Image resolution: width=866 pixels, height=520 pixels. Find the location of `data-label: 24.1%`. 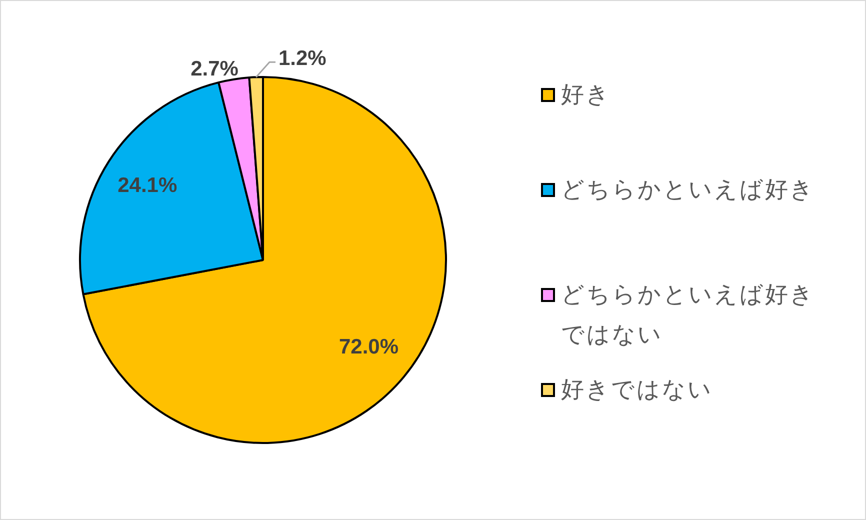

data-label: 24.1% is located at coordinates (148, 185).